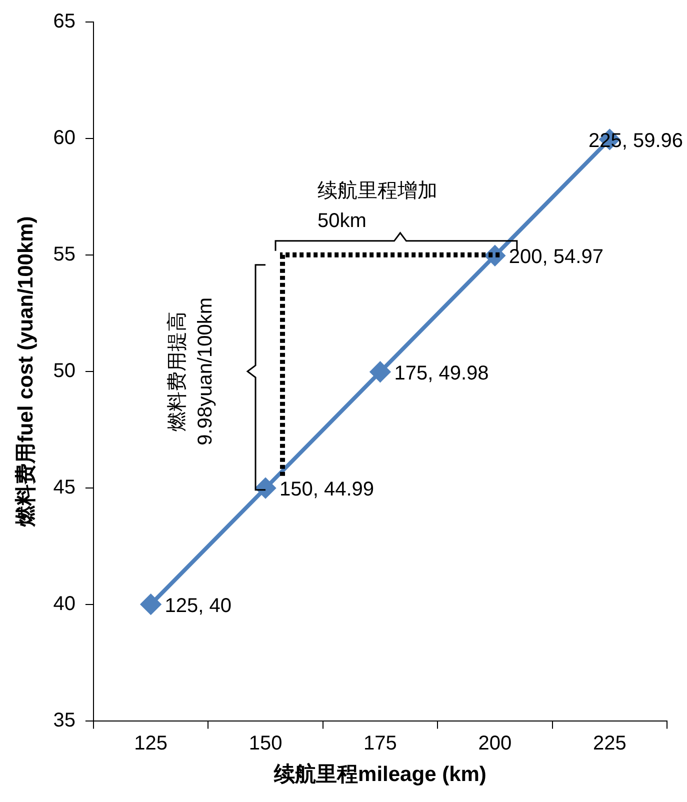  What do you see at coordinates (64, 720) in the screenshot?
I see `y-tick-label: 35` at bounding box center [64, 720].